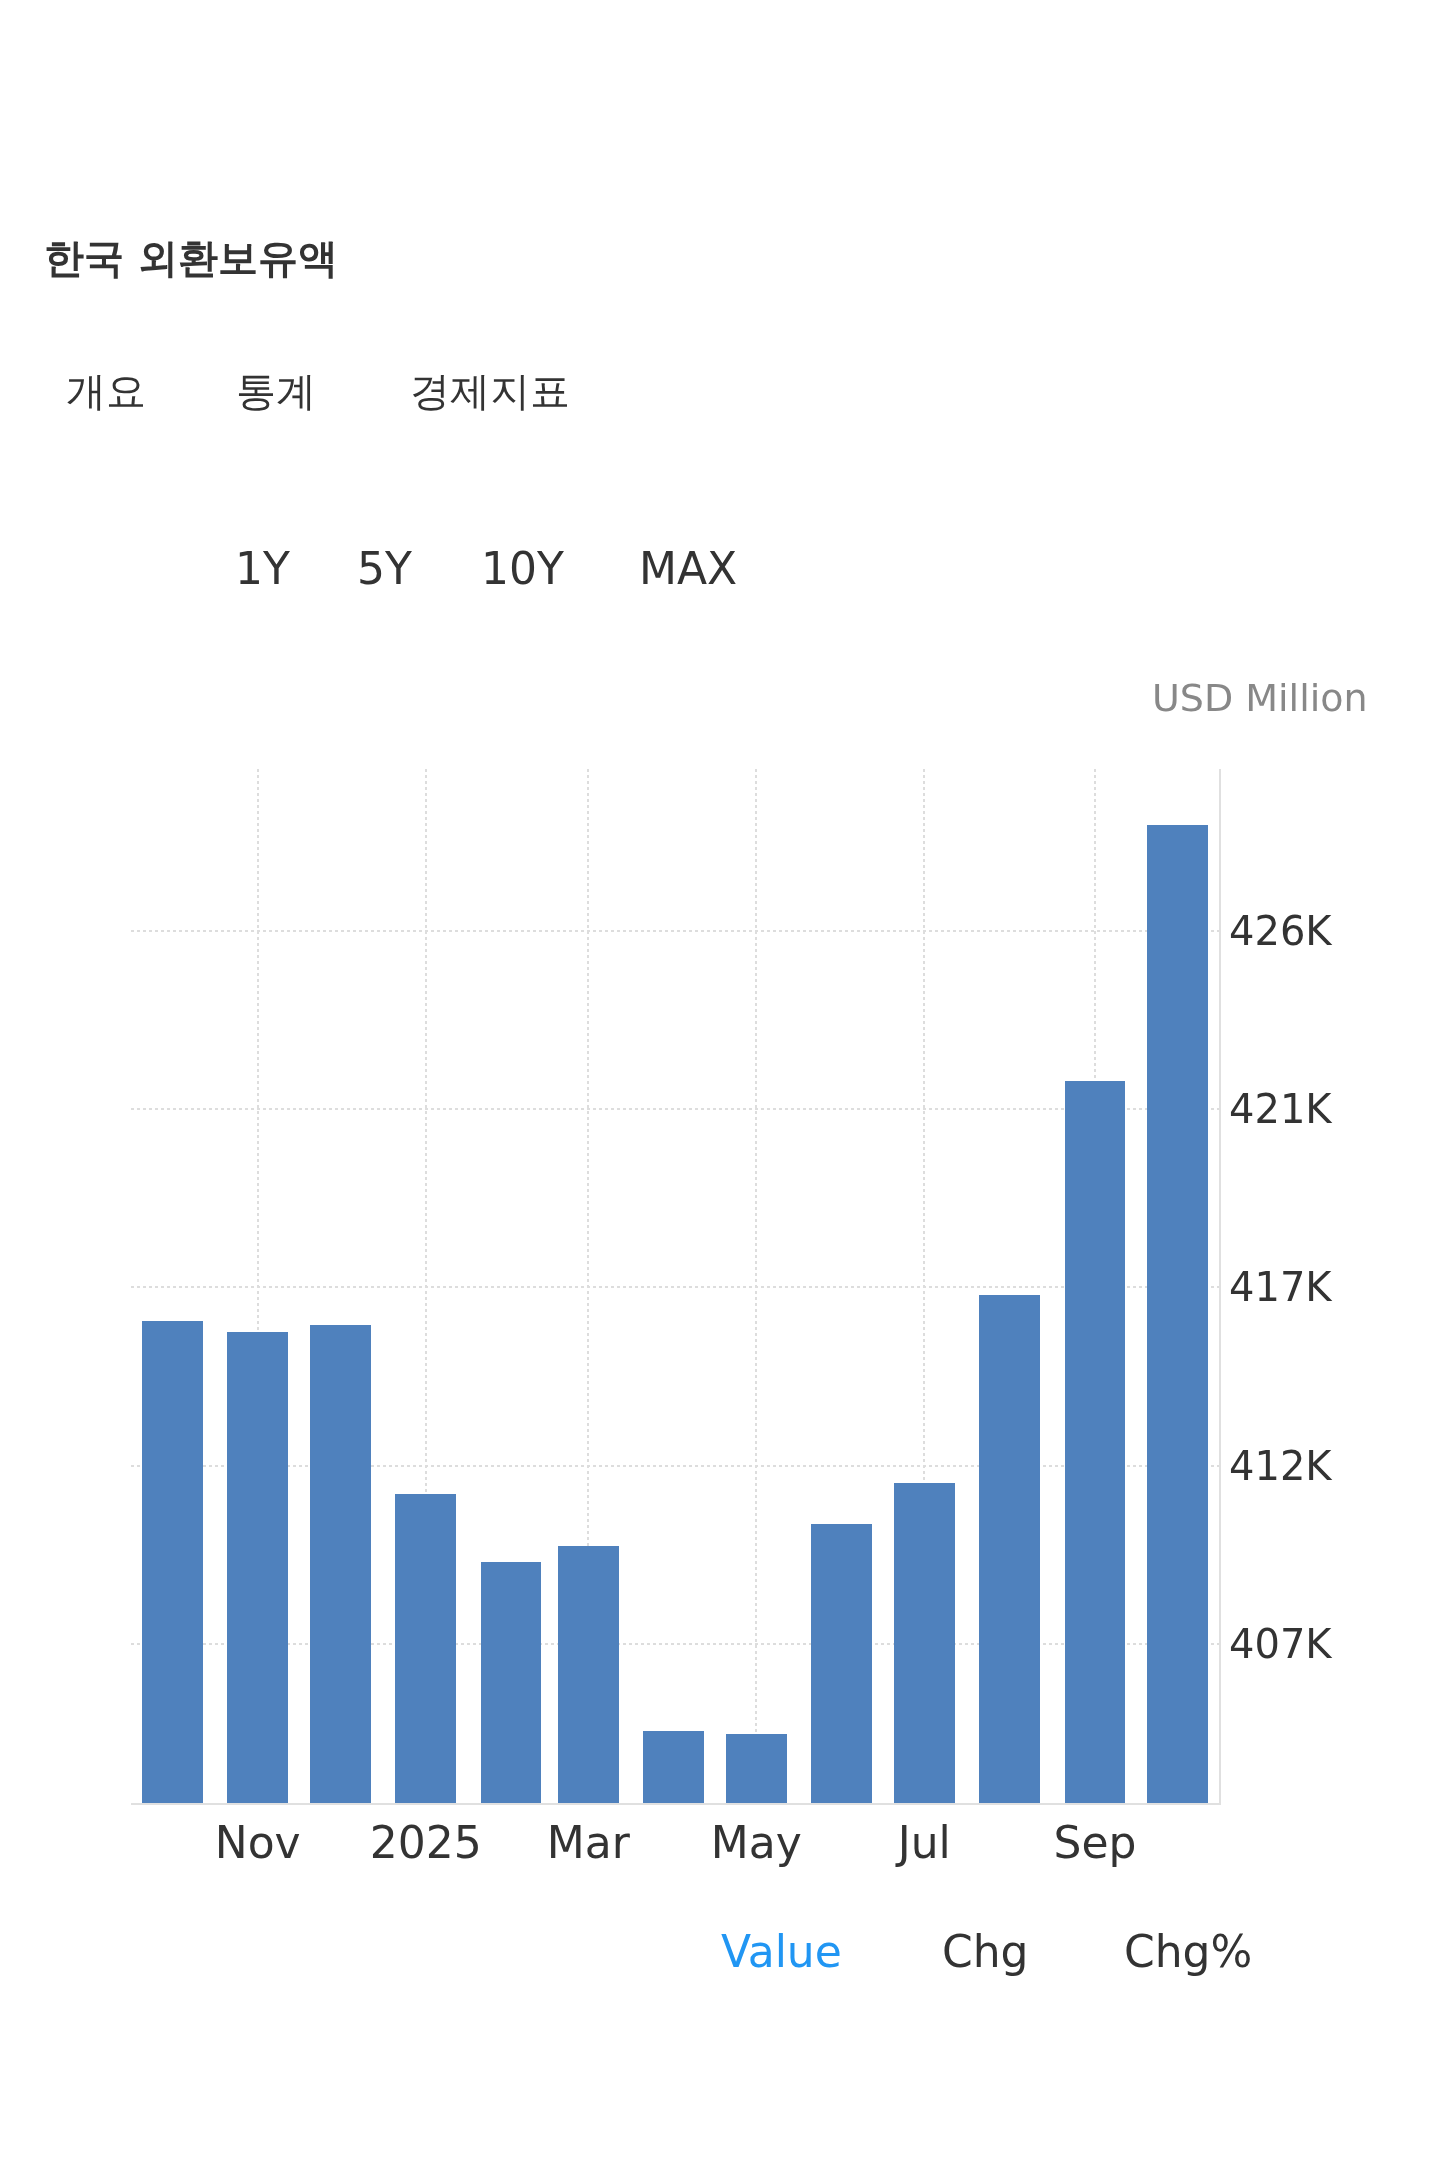  I want to click on y-tick-label: 421K, so click(1281, 1108).